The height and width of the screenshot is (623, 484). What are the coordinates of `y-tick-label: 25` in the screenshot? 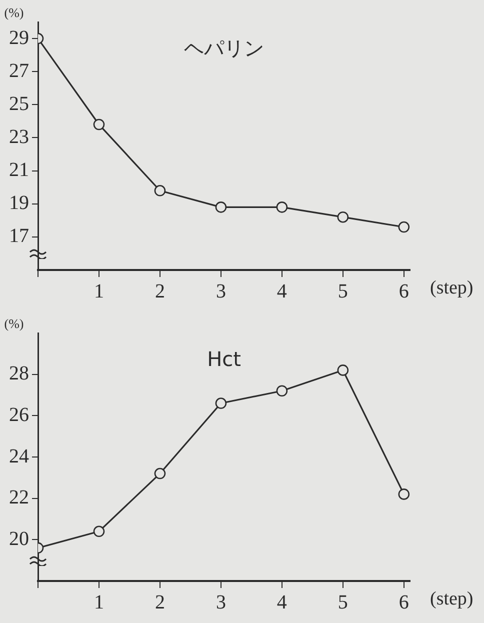 It's located at (19, 103).